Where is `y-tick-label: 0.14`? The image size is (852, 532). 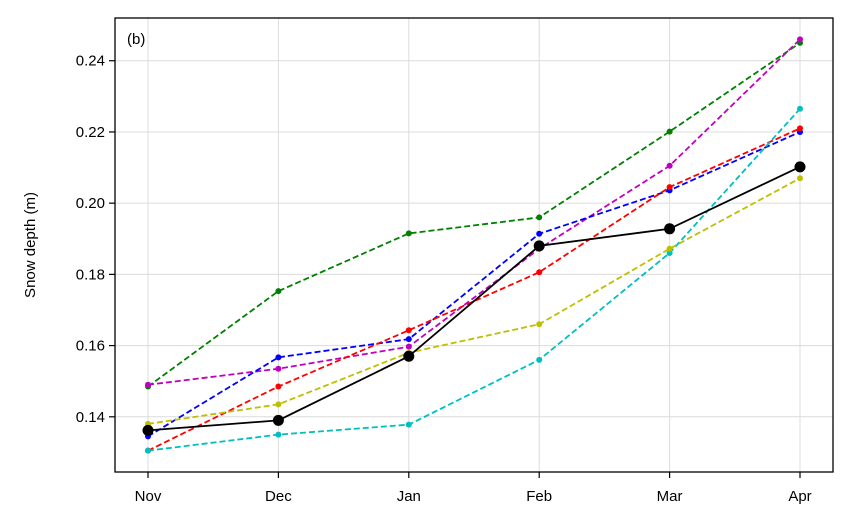
y-tick-label: 0.14 is located at coordinates (90, 417).